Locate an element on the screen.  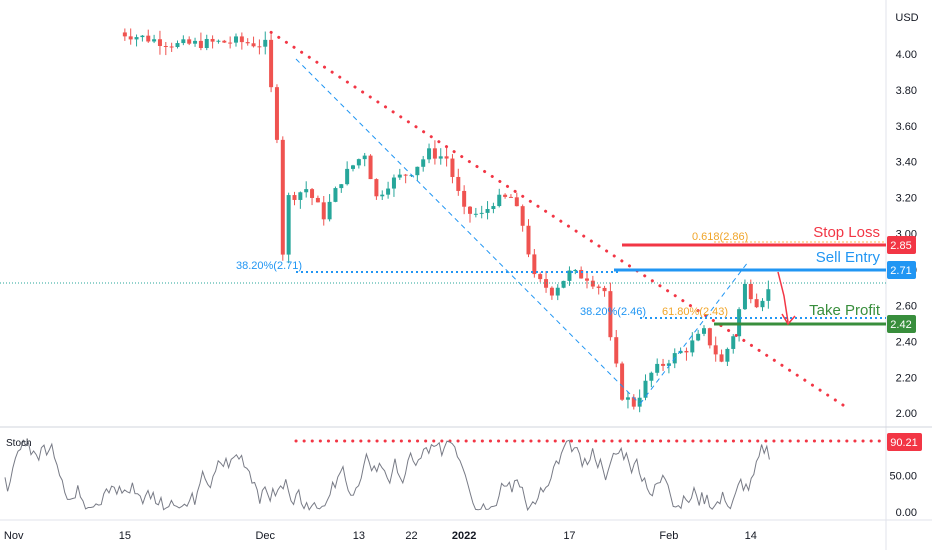
fib-6180-label: 61.80%(2.43) is located at coordinates (695, 312).